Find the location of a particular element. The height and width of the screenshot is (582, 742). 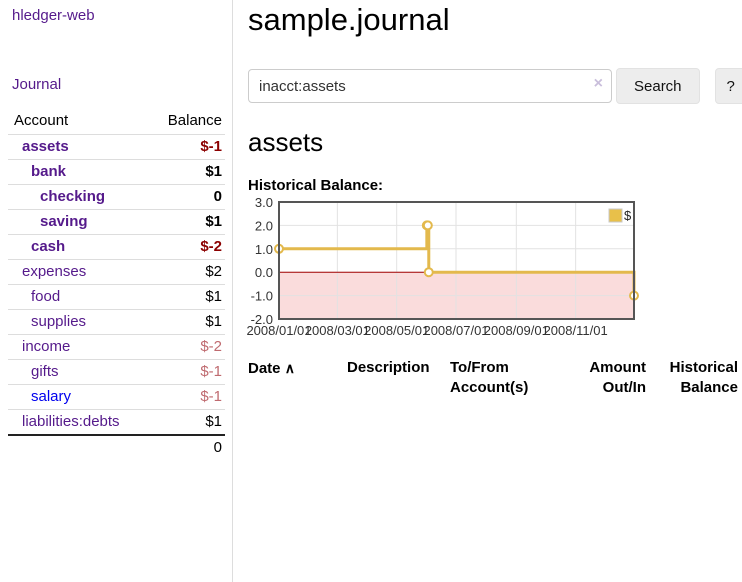

x-tick-label: 2008/07/01 is located at coordinates (455, 330).